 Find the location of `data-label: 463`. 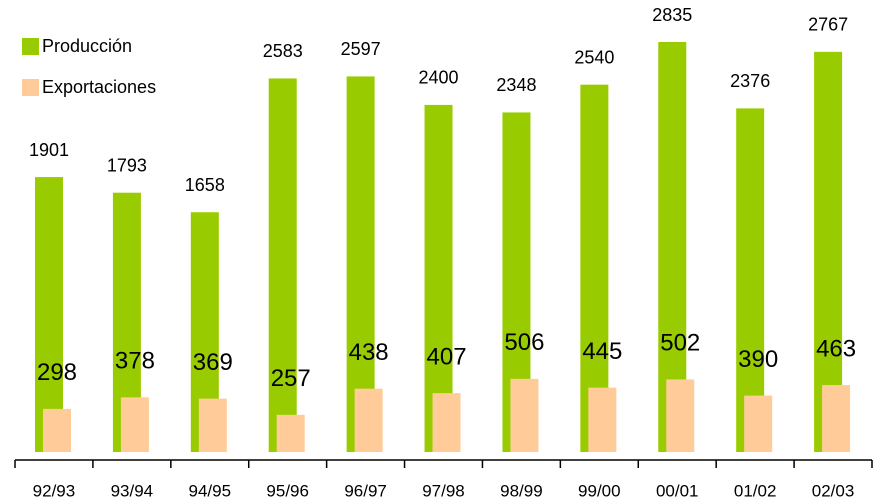

data-label: 463 is located at coordinates (836, 348).